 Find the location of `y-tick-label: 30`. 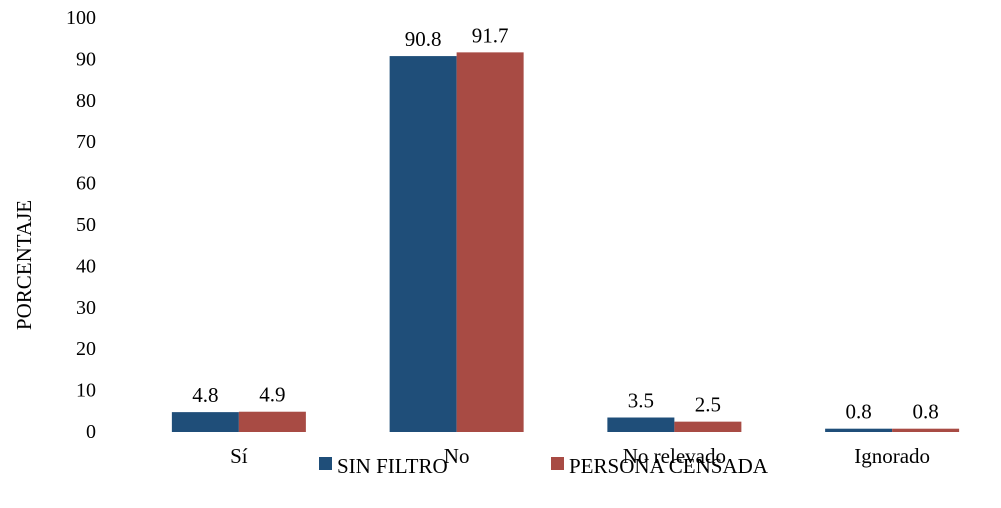

y-tick-label: 30 is located at coordinates (86, 308).